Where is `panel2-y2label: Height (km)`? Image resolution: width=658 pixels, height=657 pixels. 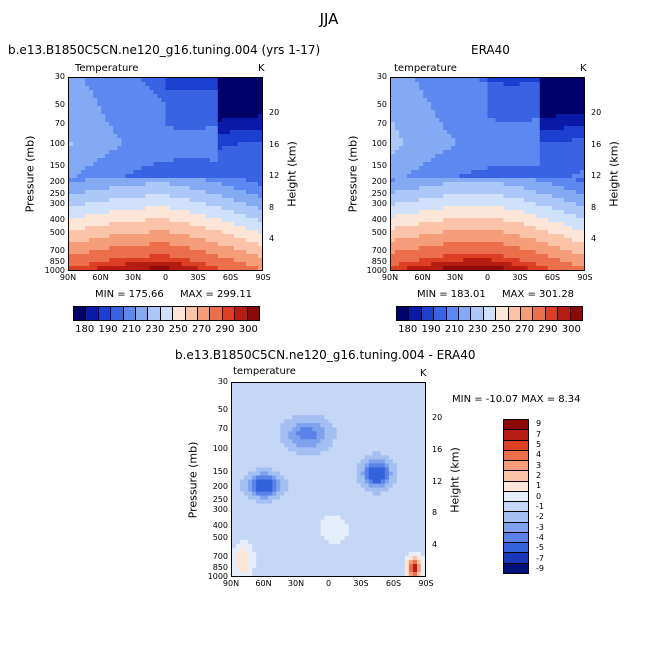
panel2-y2label: Height (km) is located at coordinates (614, 174).